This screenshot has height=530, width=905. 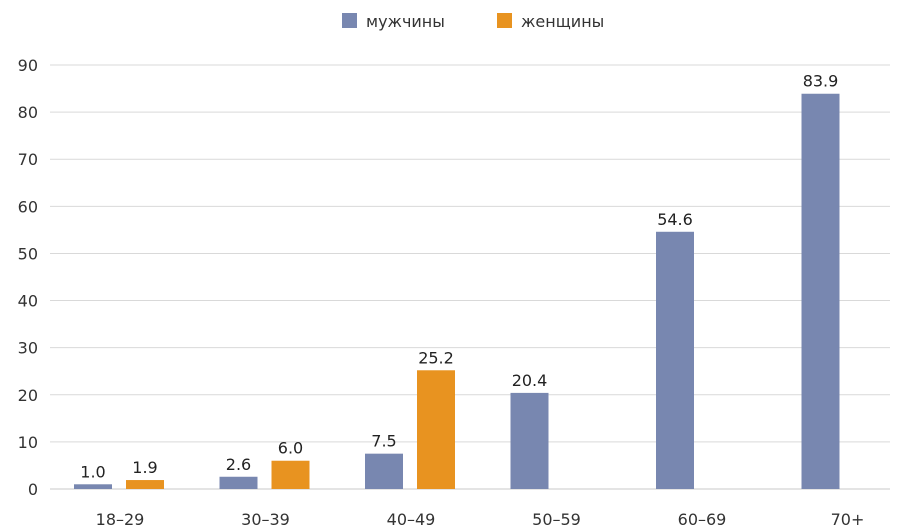 What do you see at coordinates (436, 357) in the screenshot?
I see `data-label: 25.2` at bounding box center [436, 357].